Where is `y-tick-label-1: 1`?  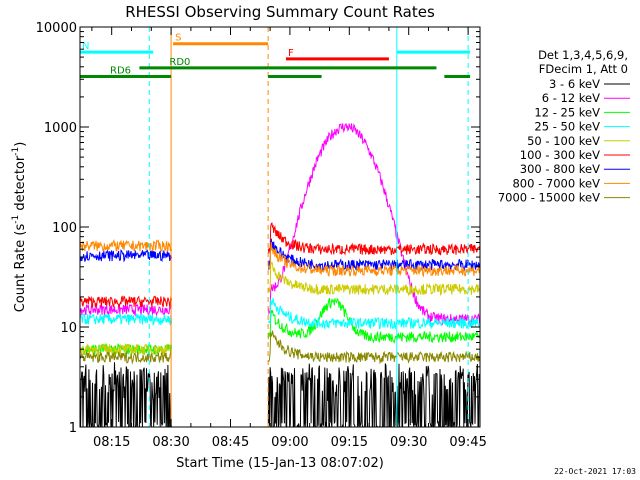
y-tick-label-1: 1 is located at coordinates (73, 428).